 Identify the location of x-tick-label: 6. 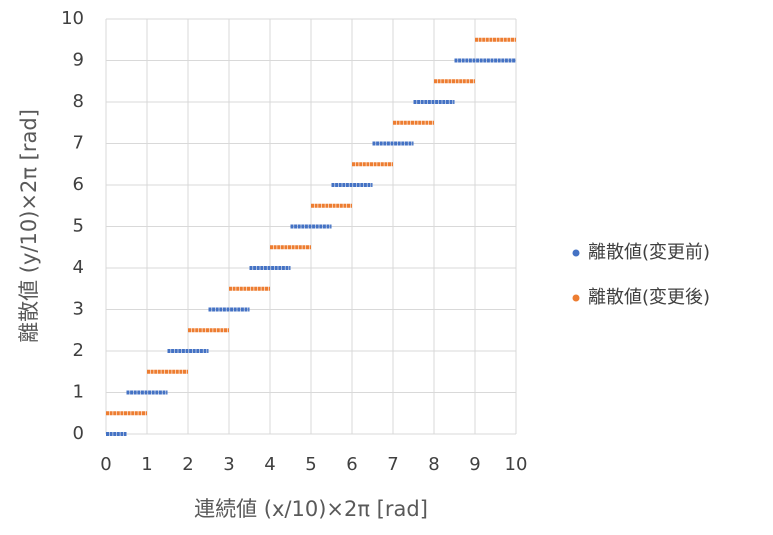
(351, 464).